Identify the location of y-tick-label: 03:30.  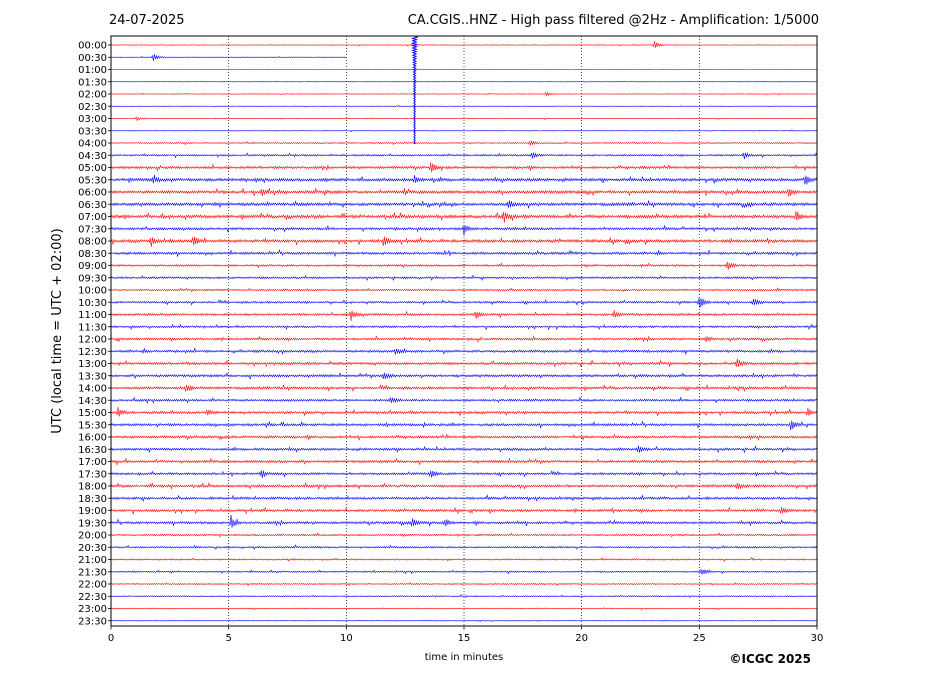
(92, 131).